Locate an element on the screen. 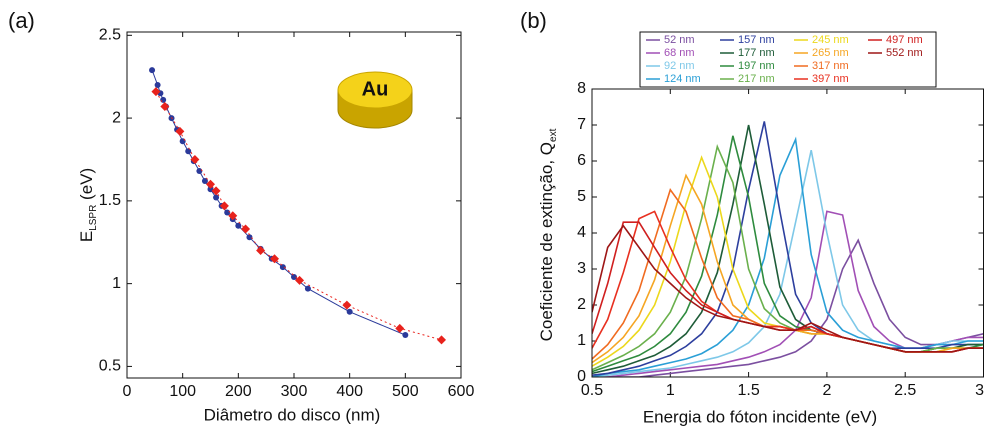  x-tick-label: 200 is located at coordinates (238, 391).